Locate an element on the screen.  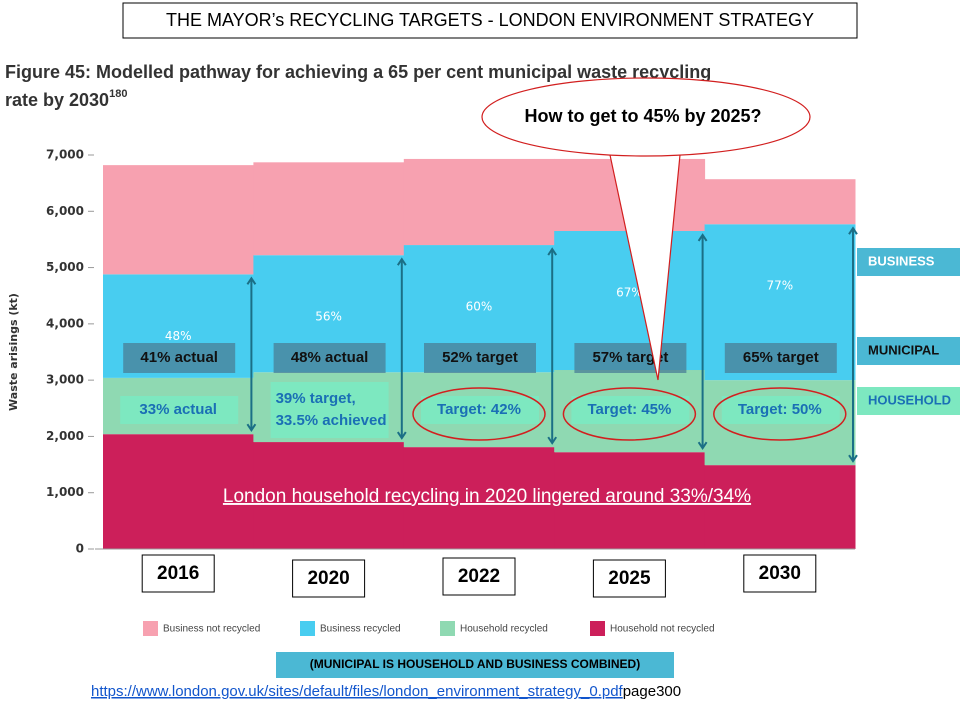
y-axis-label: Waste arisings (kt) is located at coordinates (13, 352).